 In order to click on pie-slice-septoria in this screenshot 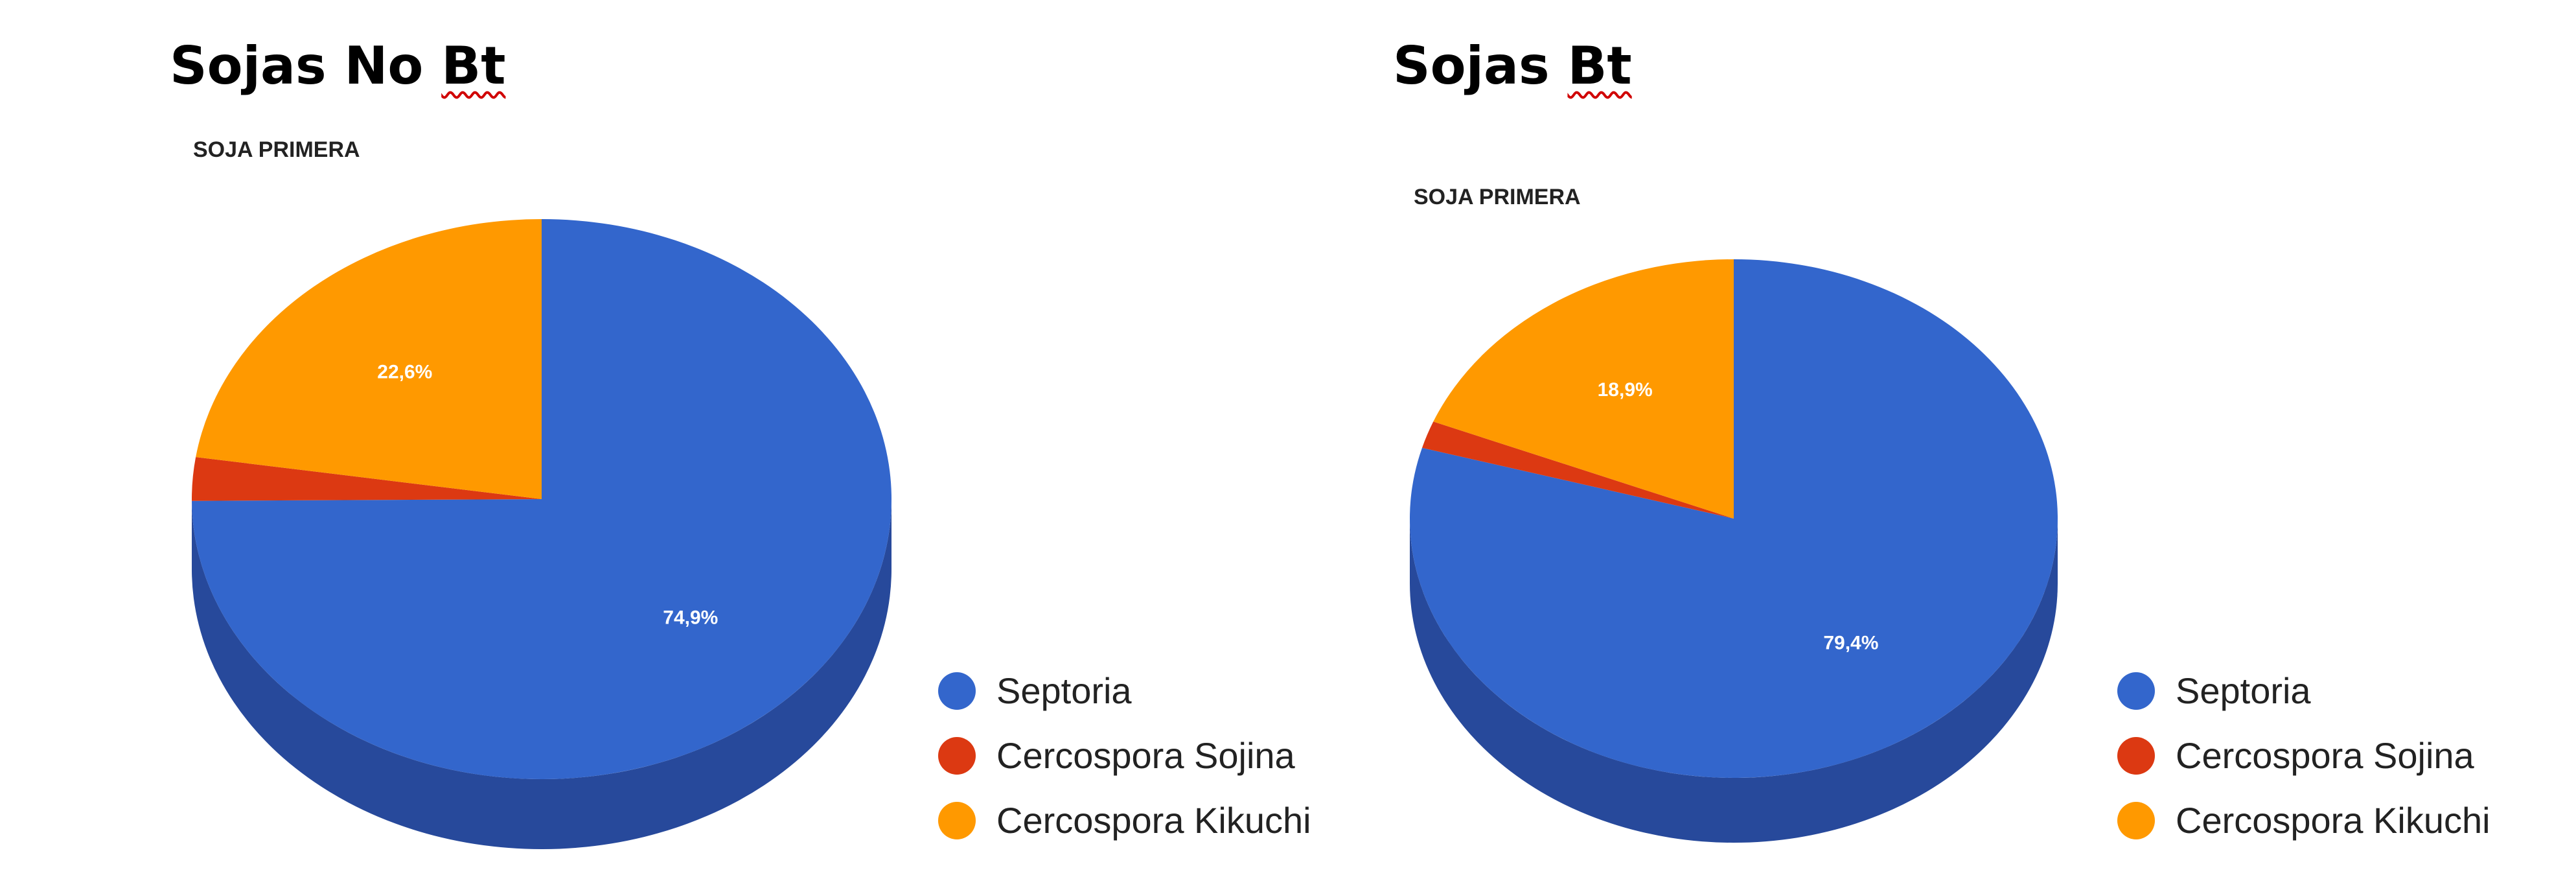, I will do `click(1733, 518)`.